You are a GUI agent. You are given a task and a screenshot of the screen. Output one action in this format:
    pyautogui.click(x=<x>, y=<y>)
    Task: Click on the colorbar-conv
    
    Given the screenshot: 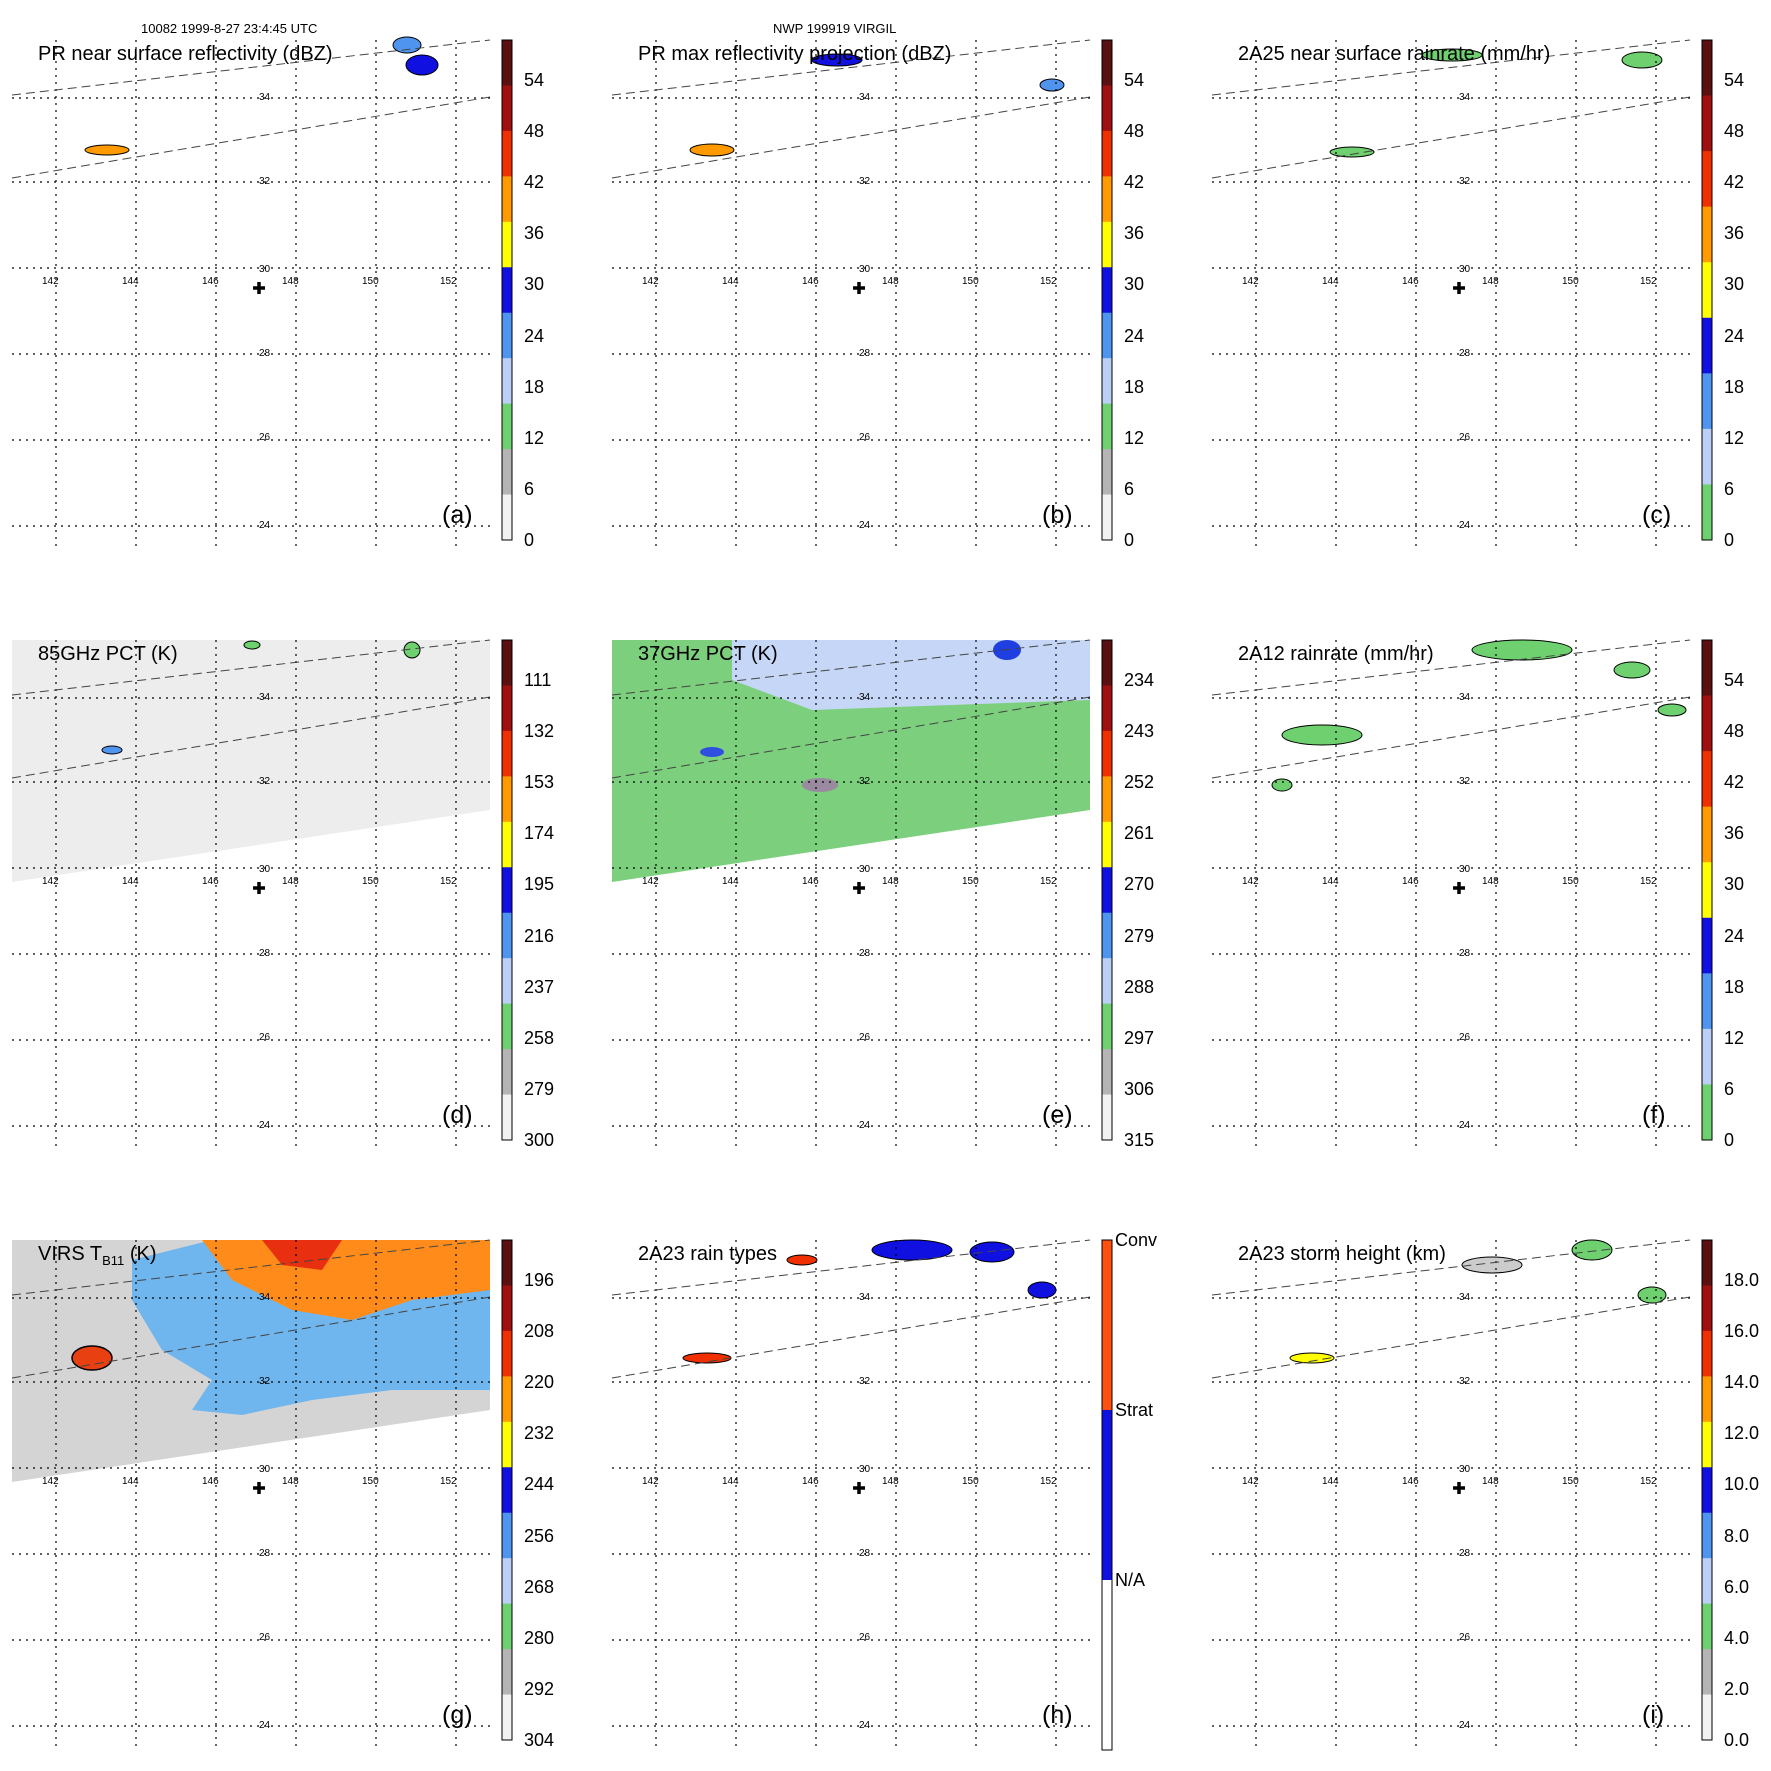 What is the action you would take?
    pyautogui.click(x=1107, y=1325)
    